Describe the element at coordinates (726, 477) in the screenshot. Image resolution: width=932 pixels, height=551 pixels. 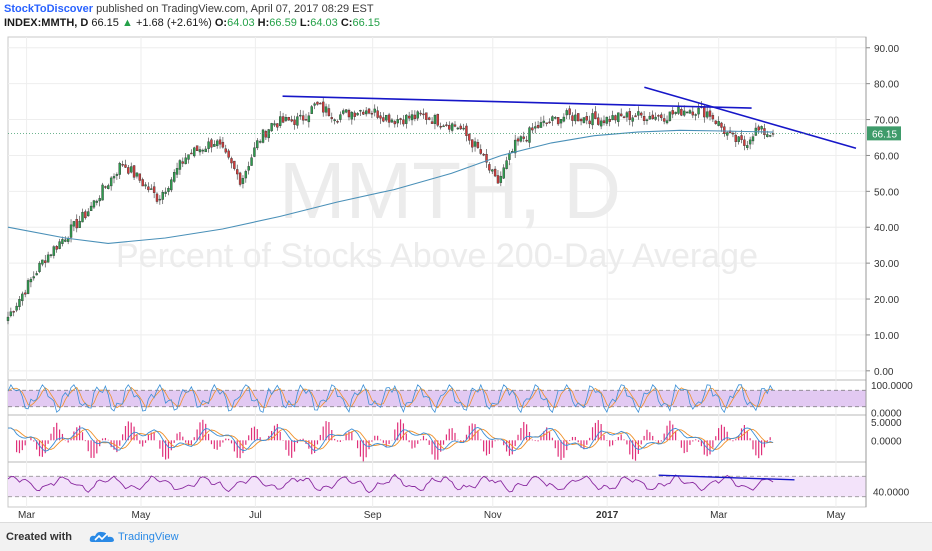
I see `rsi-trendline` at that location.